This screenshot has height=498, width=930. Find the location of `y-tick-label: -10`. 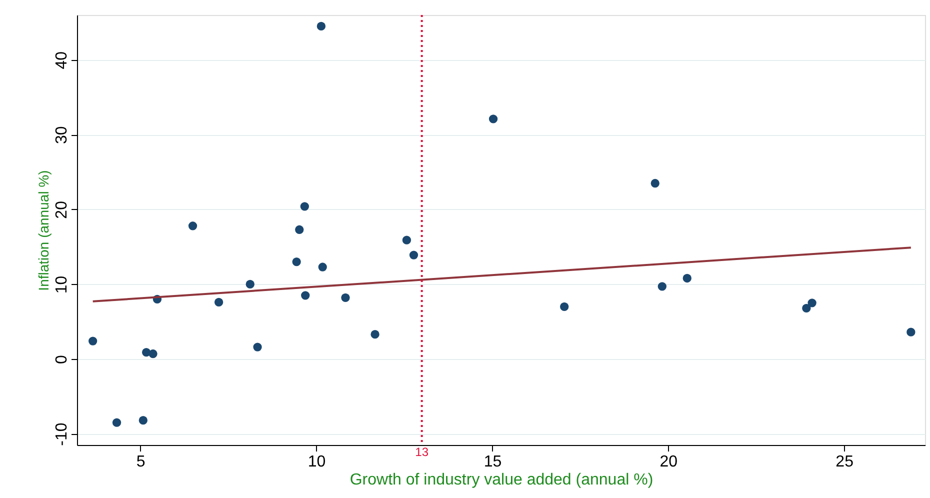

y-tick-label: -10 is located at coordinates (62, 434).